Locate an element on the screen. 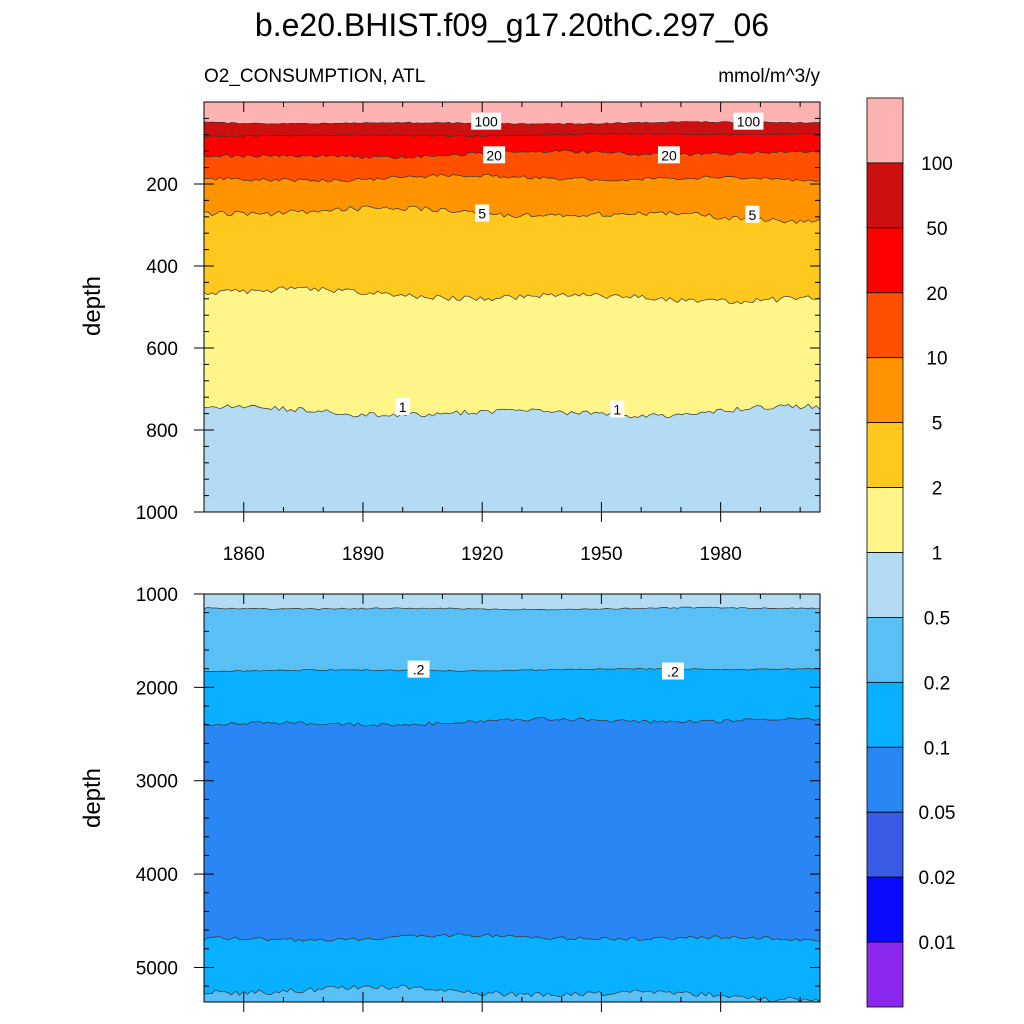 Image resolution: width=1024 pixels, height=1024 pixels. x-tick-label: 1920 is located at coordinates (482, 554).